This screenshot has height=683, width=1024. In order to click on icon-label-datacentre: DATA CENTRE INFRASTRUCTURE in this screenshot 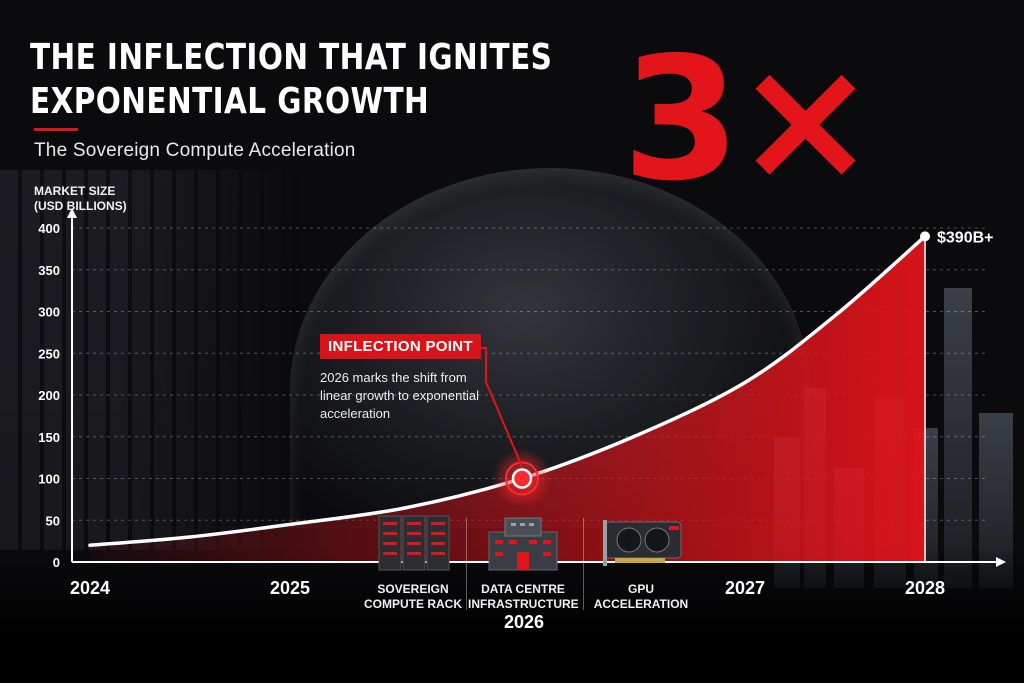, I will do `click(523, 596)`.